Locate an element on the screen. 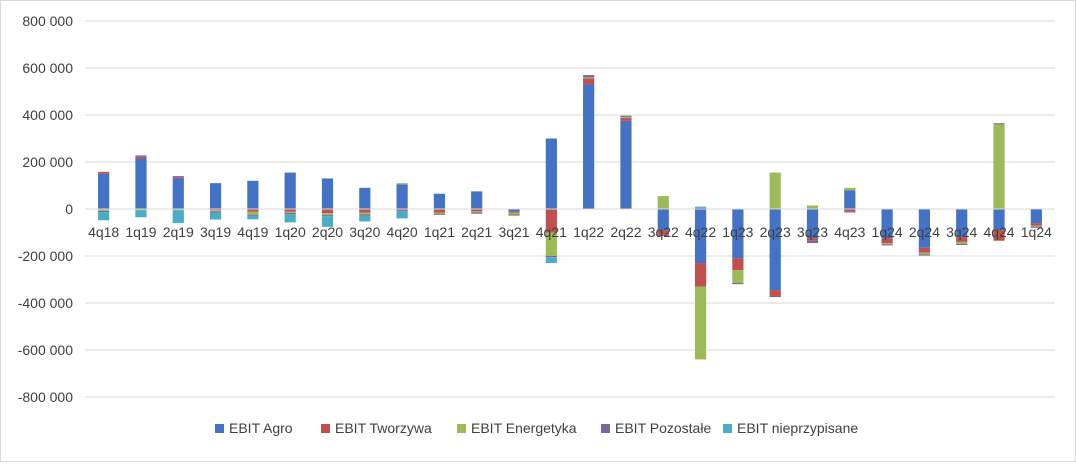  x-tick-label: 3q20 is located at coordinates (364, 232).